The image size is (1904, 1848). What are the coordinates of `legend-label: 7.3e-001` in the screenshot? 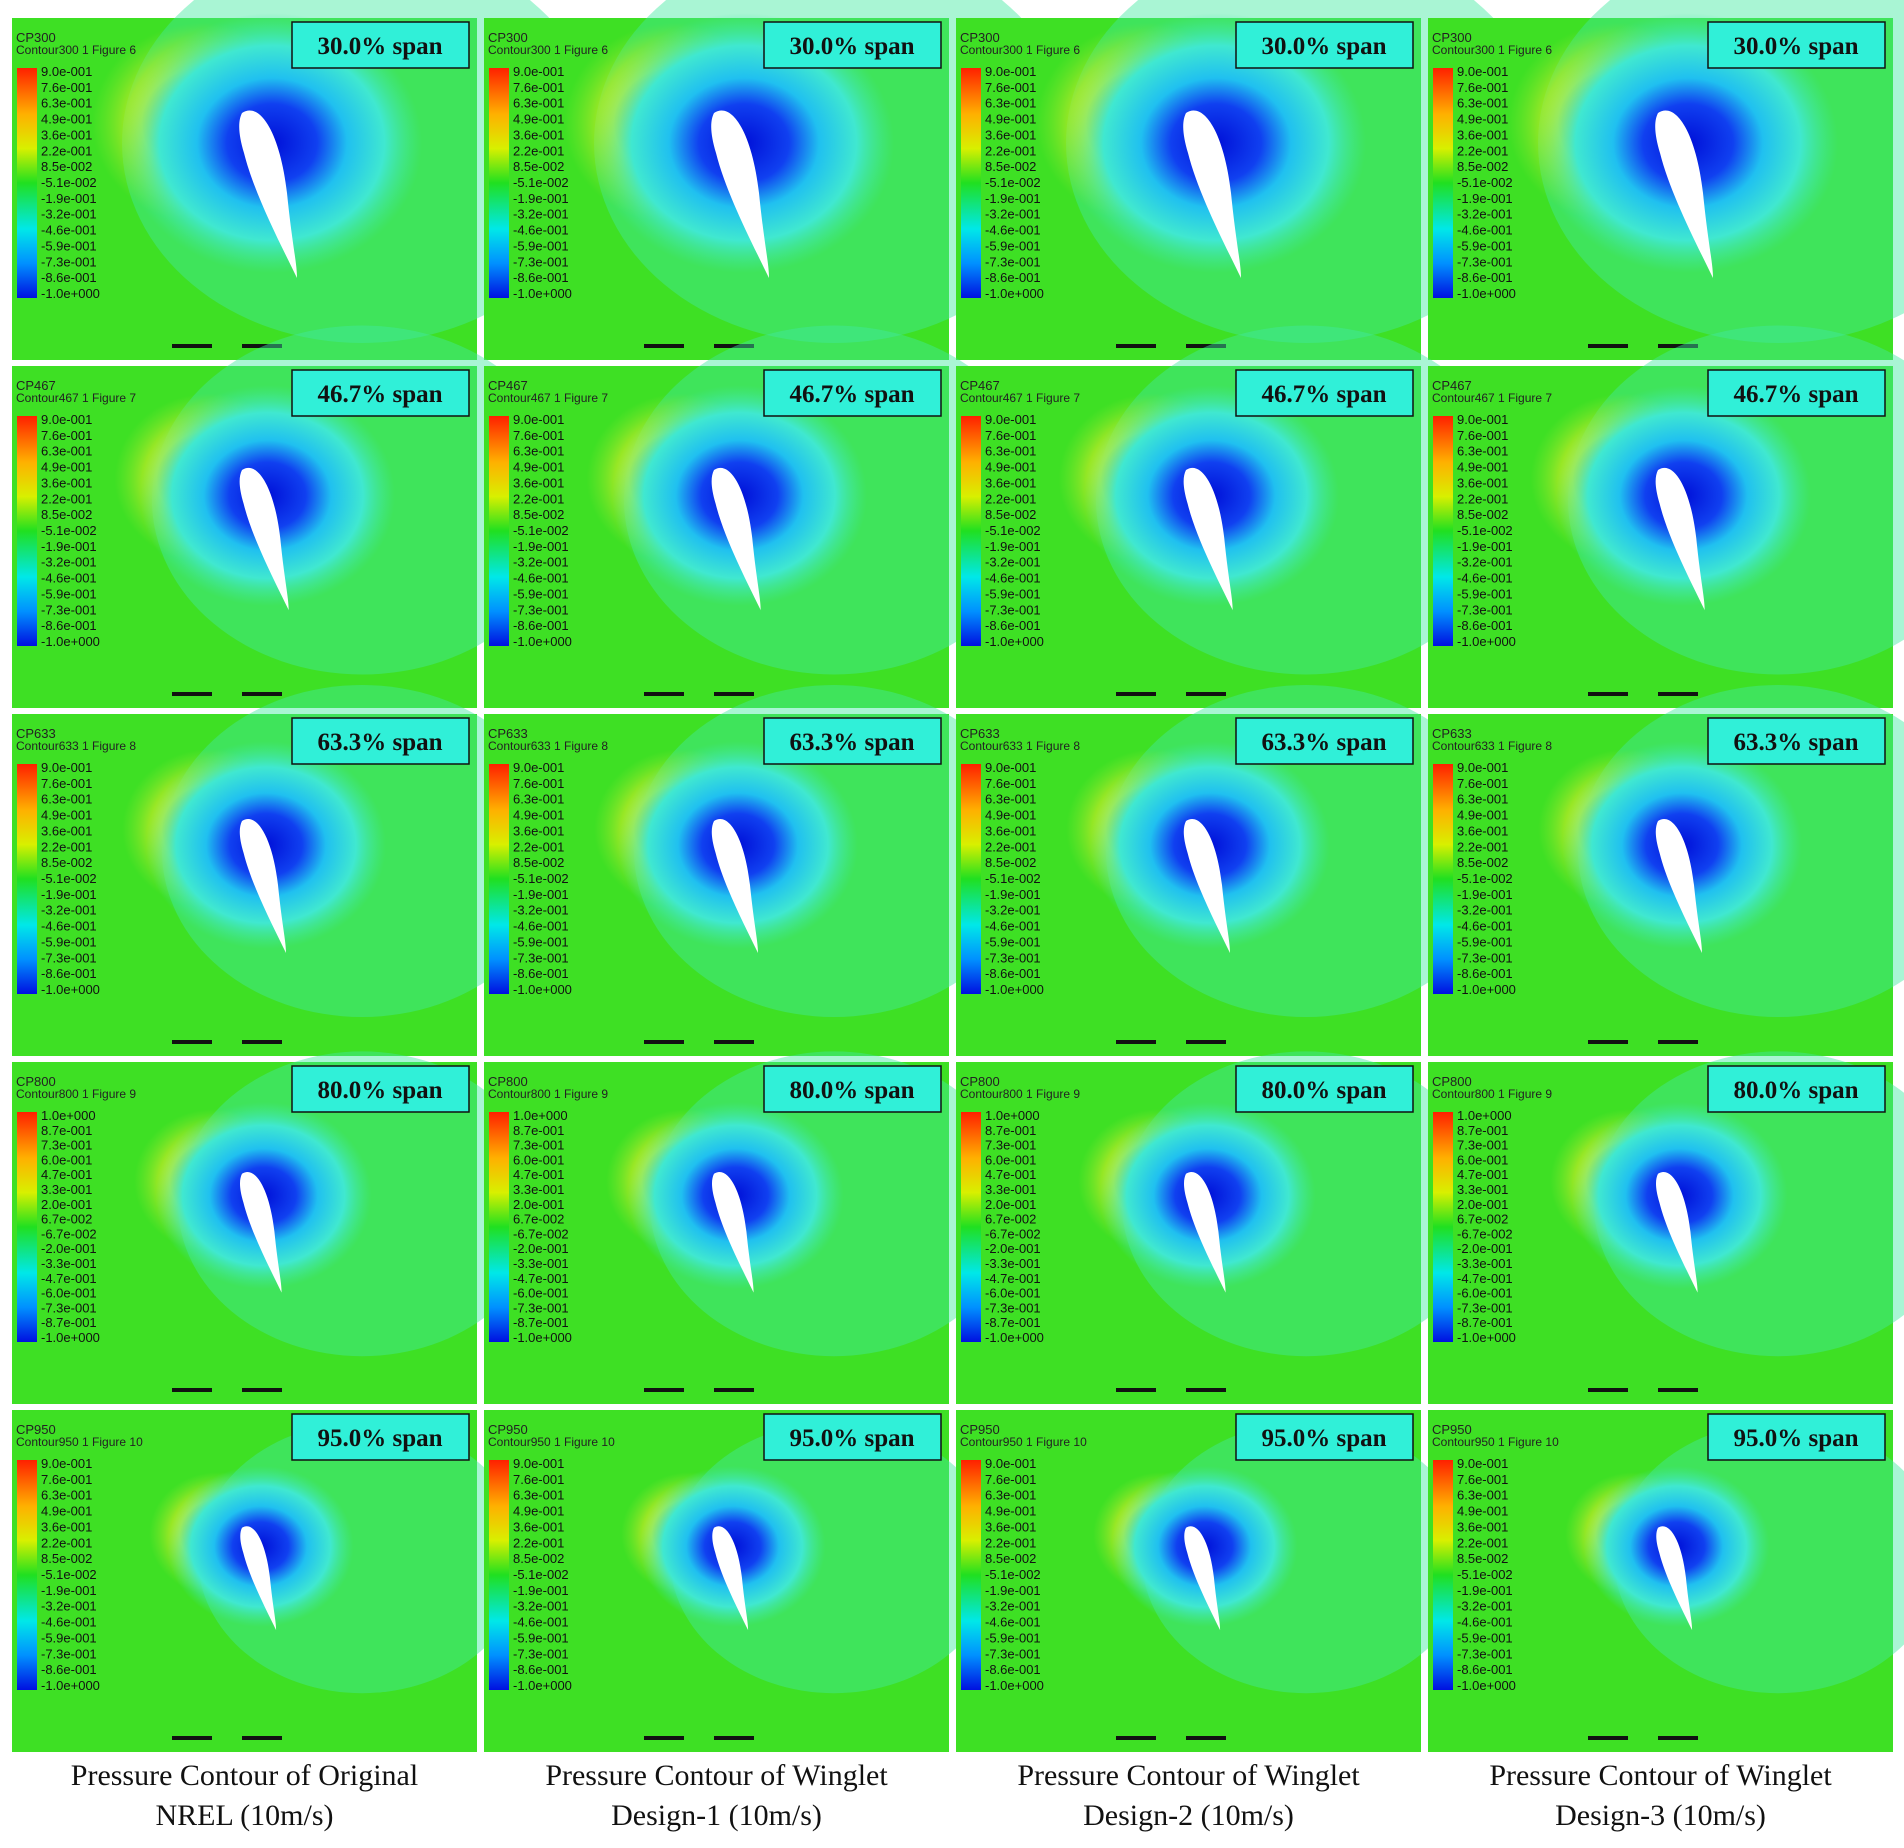 It's located at (1010, 1145).